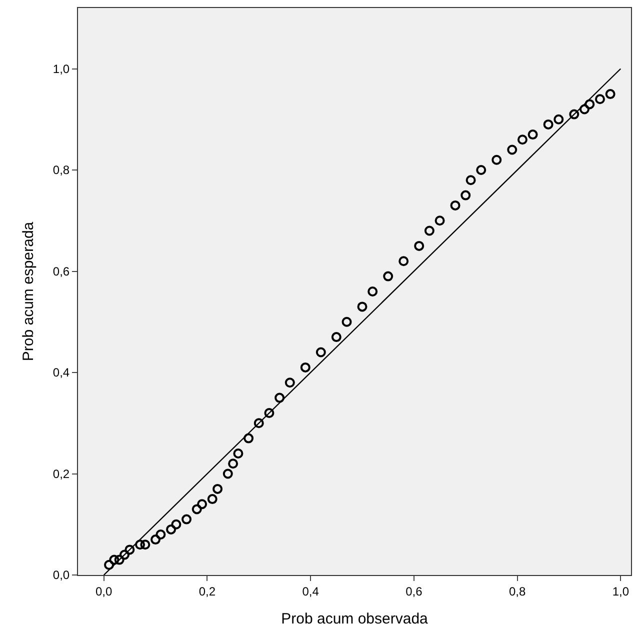 Image resolution: width=633 pixels, height=641 pixels. What do you see at coordinates (414, 591) in the screenshot?
I see `x-tick-label: 0,6` at bounding box center [414, 591].